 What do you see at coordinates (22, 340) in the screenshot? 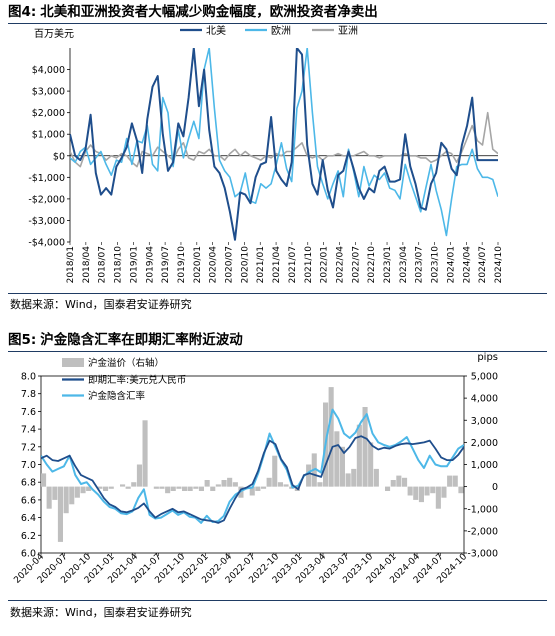
I see `figure-2-number: 图5:` at bounding box center [22, 340].